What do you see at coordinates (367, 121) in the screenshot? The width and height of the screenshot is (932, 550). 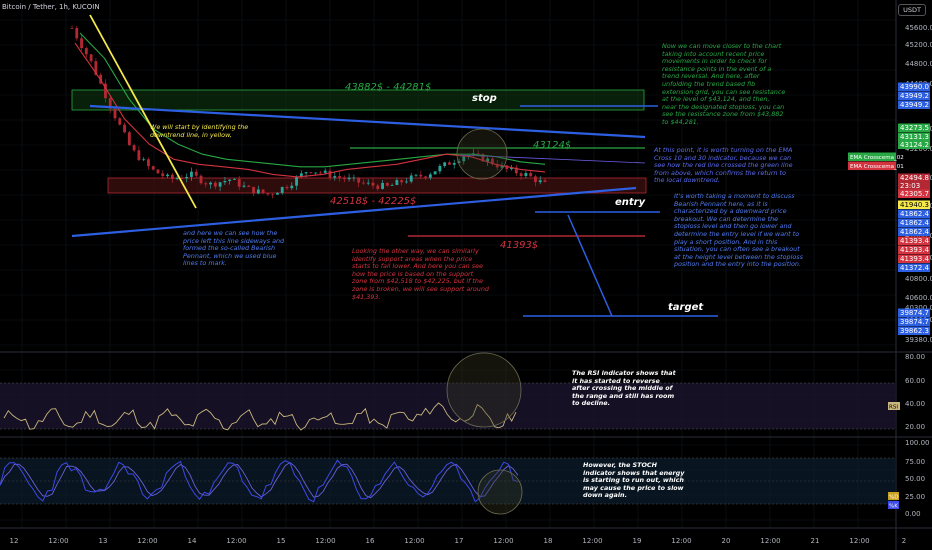 I see `pennant-upper-line` at bounding box center [367, 121].